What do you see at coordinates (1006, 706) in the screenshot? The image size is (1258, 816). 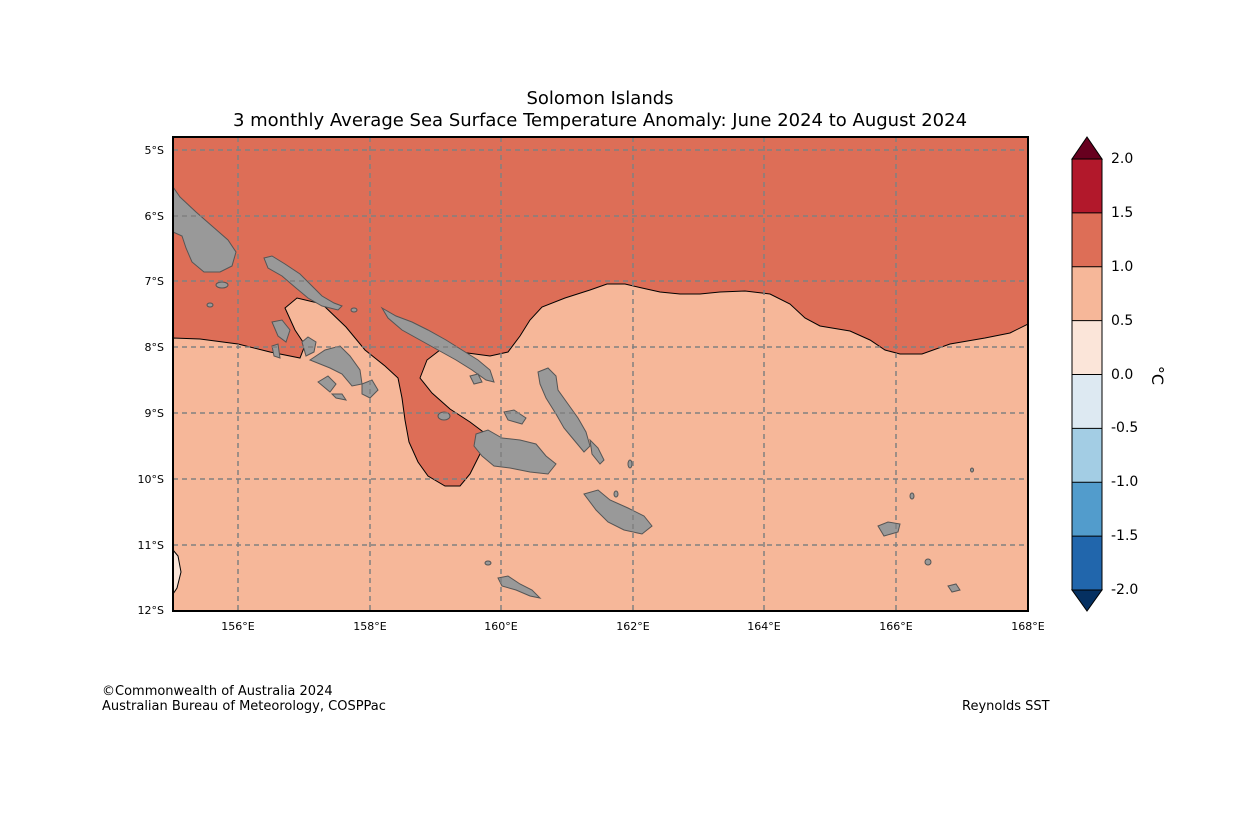 I see `data-source-text: Reynolds SST` at bounding box center [1006, 706].